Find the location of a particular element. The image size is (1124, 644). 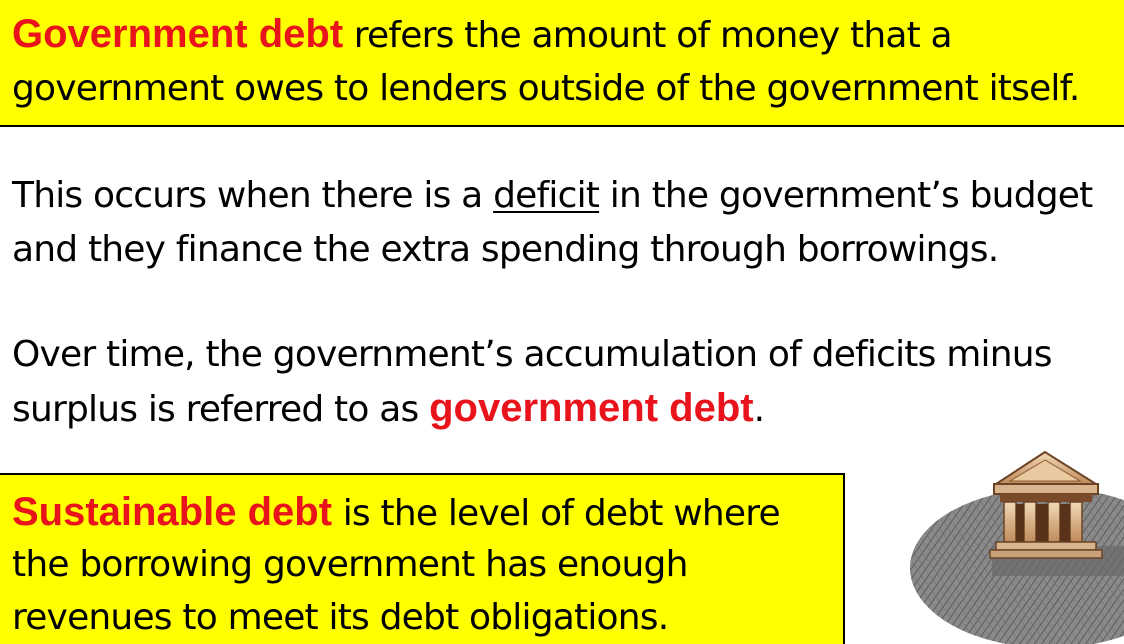

bank-building is located at coordinates (1046, 504).